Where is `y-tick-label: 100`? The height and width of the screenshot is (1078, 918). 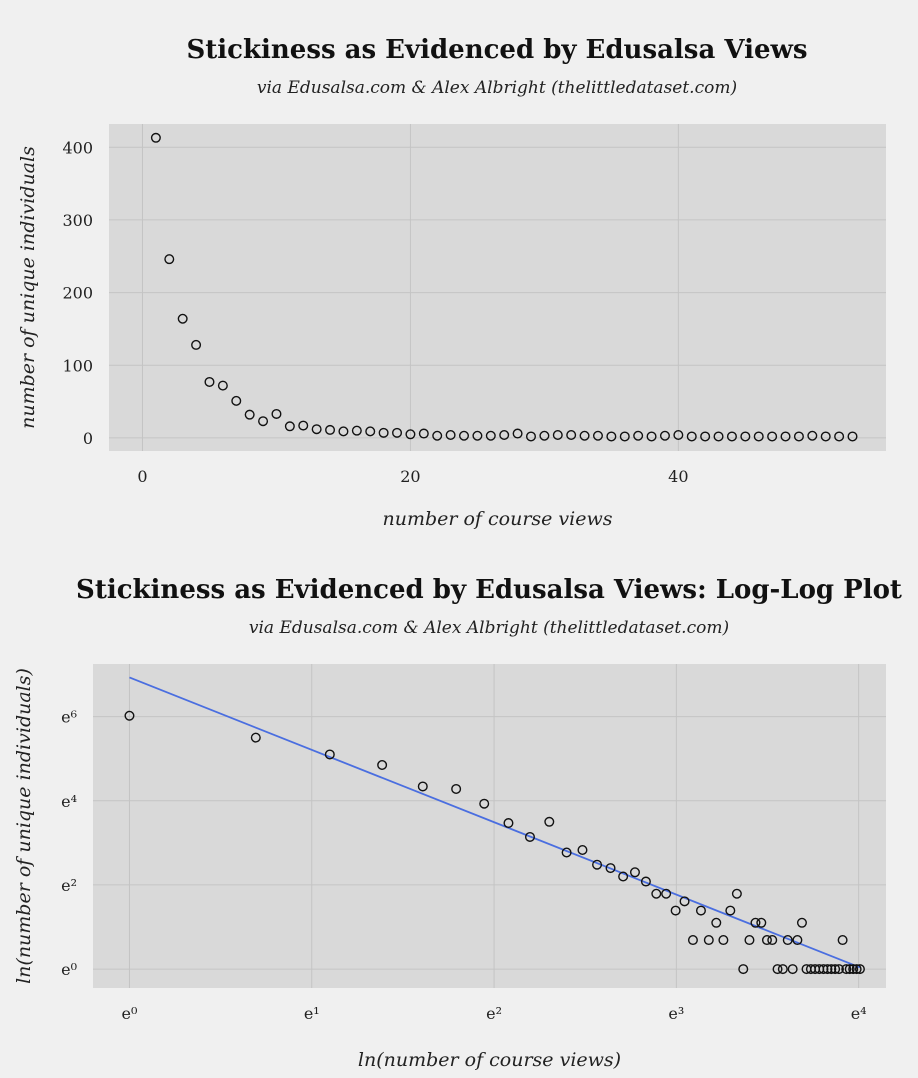 y-tick-label: 100 is located at coordinates (77, 365).